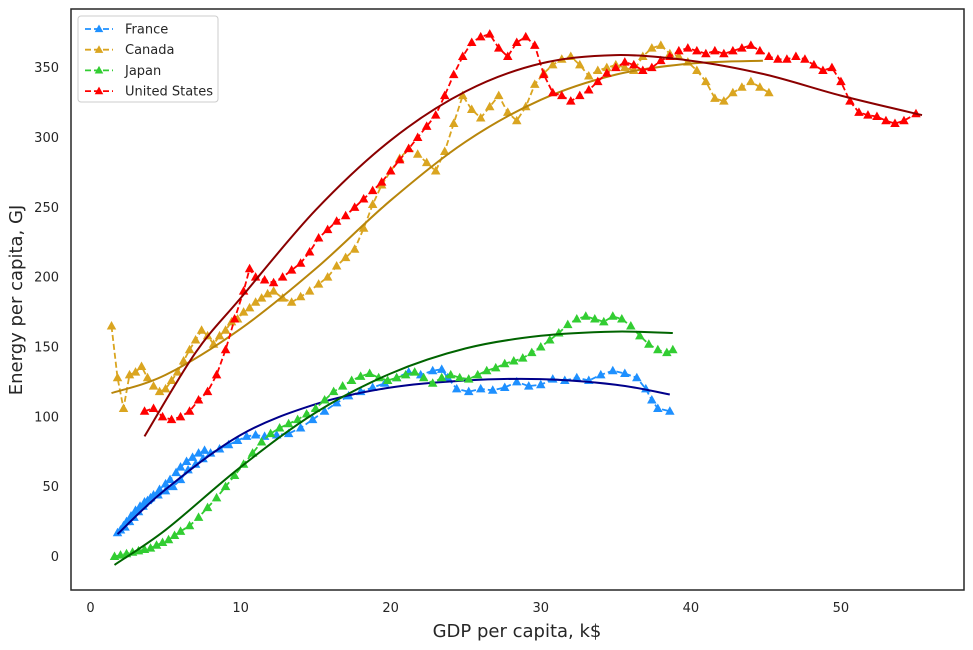 The height and width of the screenshot is (650, 973). I want to click on y-tick-labels: 0 50 100 150 200 250 300 350, so click(46, 313).